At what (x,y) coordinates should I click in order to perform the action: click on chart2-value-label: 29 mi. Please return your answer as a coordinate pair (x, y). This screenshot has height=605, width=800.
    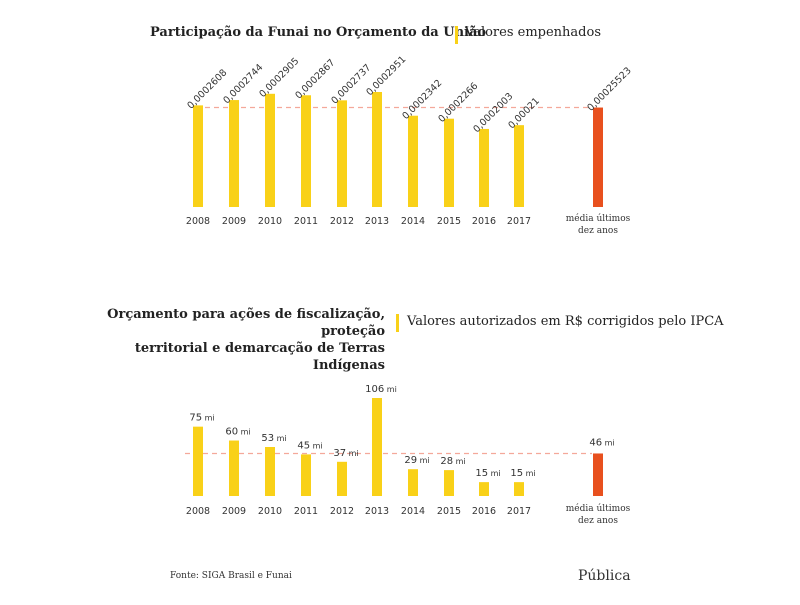
    Looking at the image, I should click on (416, 460).